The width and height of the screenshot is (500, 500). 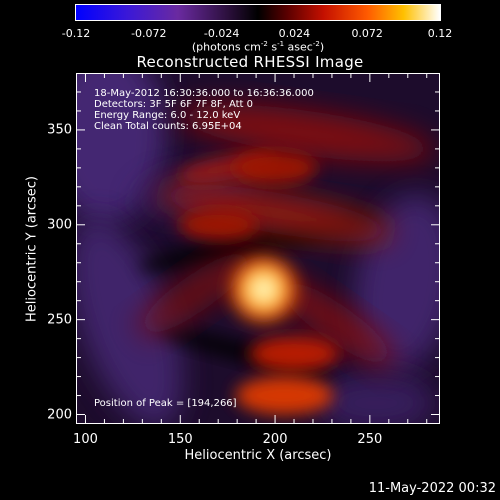 I want to click on timestamp-footer: 11-May-2022 00:32, so click(x=432, y=488).